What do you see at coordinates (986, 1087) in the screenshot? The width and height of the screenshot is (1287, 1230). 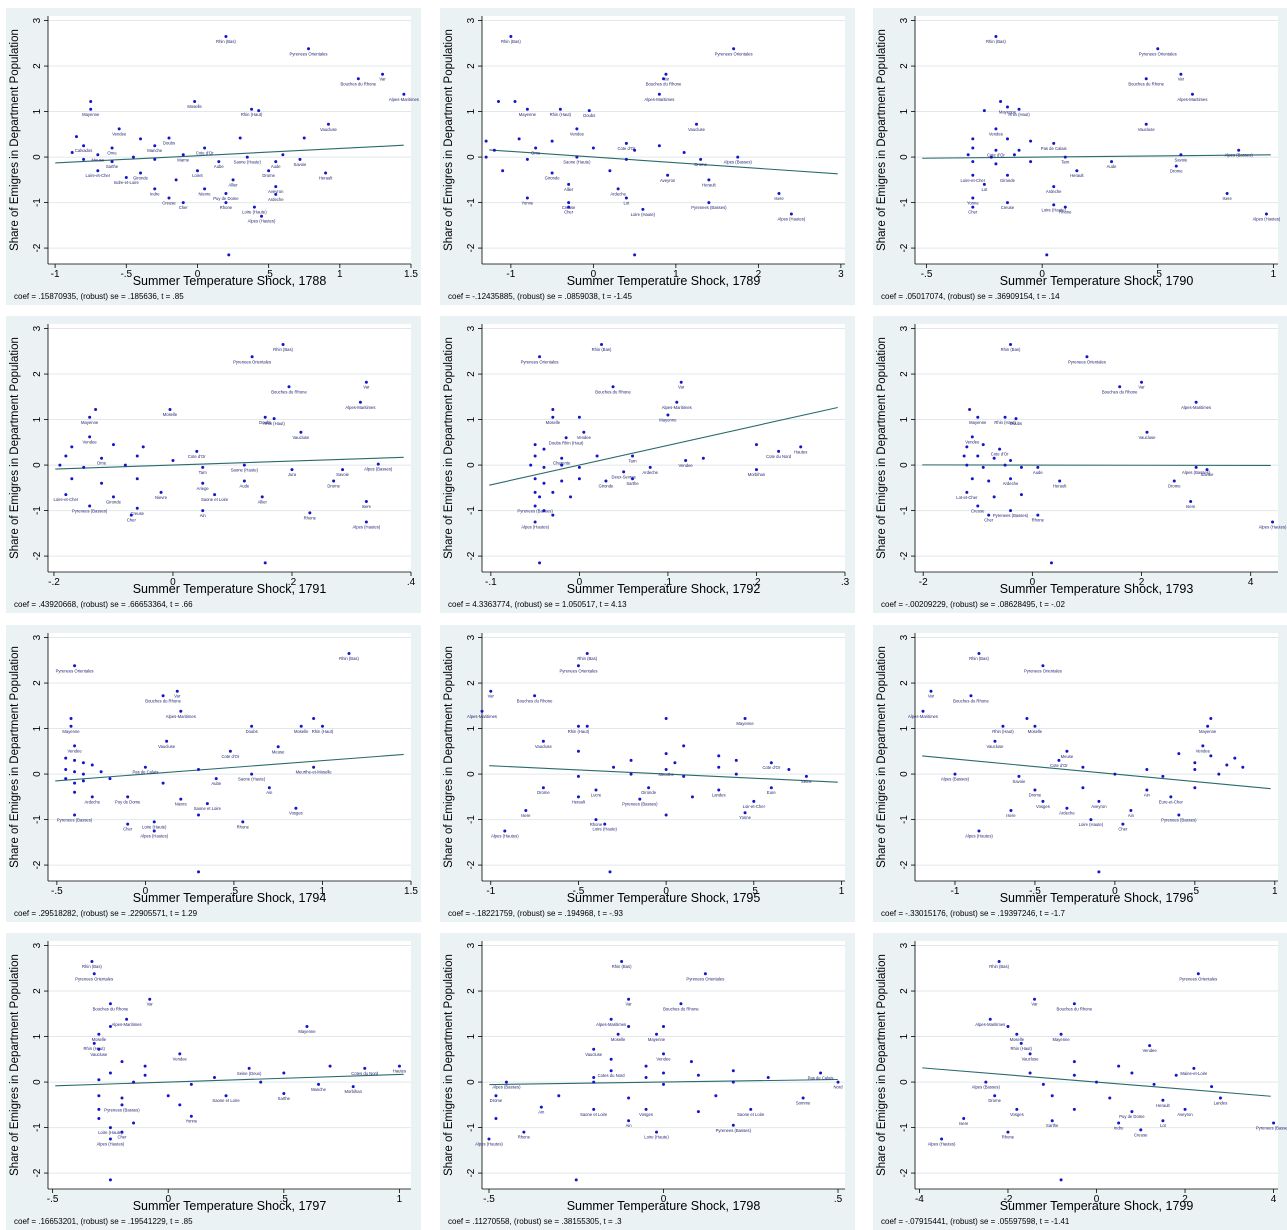 I see `point-label: Alpes (Basses)` at bounding box center [986, 1087].